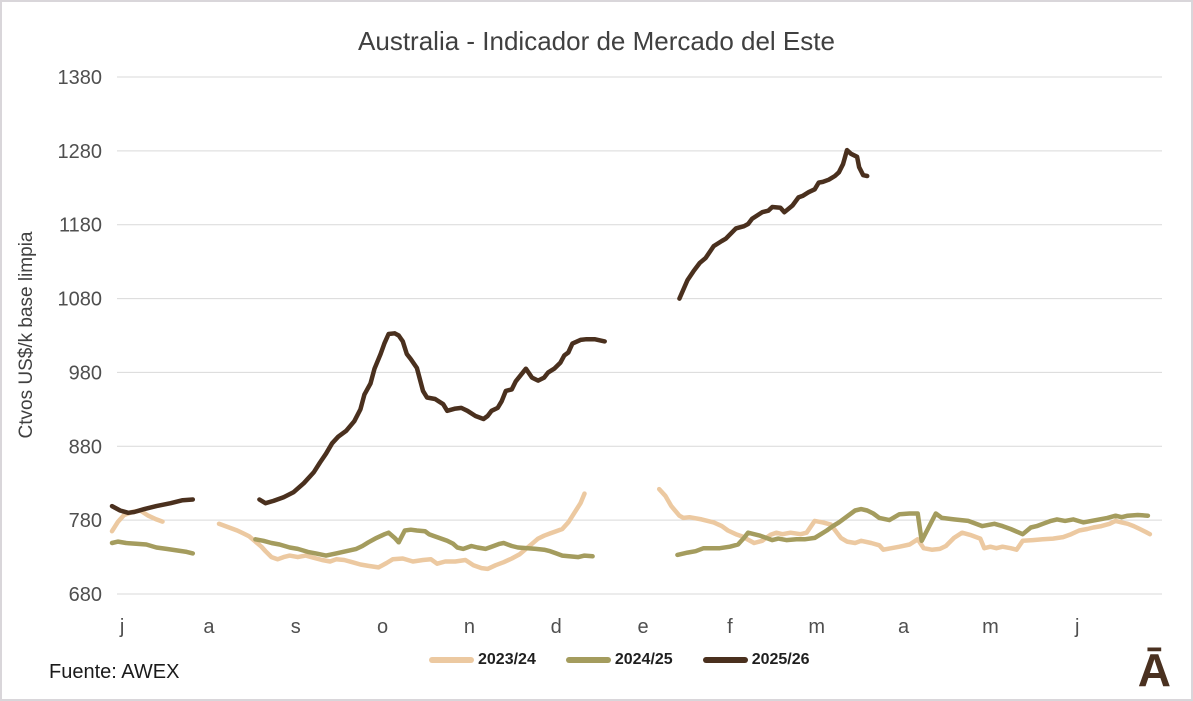  What do you see at coordinates (643, 659) in the screenshot?
I see `legend-label-2024-25: 2024/25` at bounding box center [643, 659].